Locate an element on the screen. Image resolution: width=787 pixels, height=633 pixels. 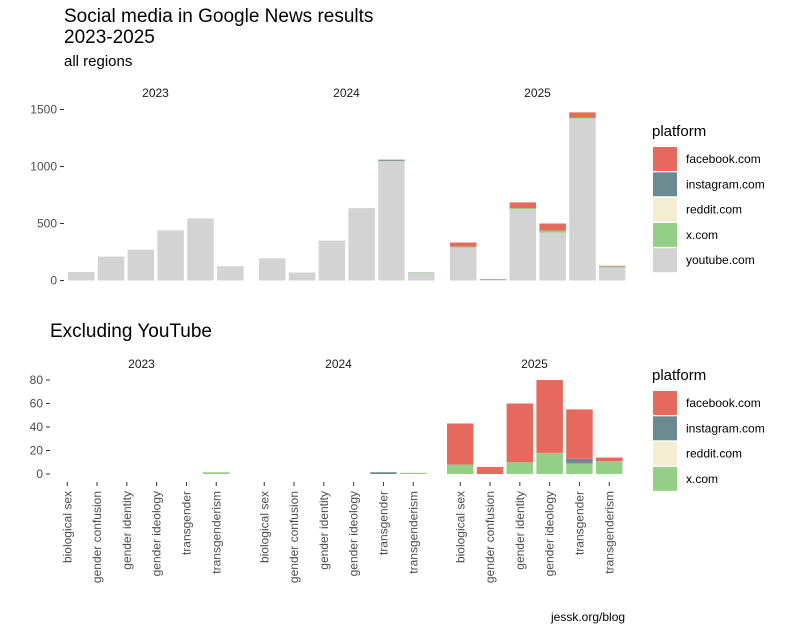
chart1-bar-2025-gender-identity-youtube-com is located at coordinates (523, 245).